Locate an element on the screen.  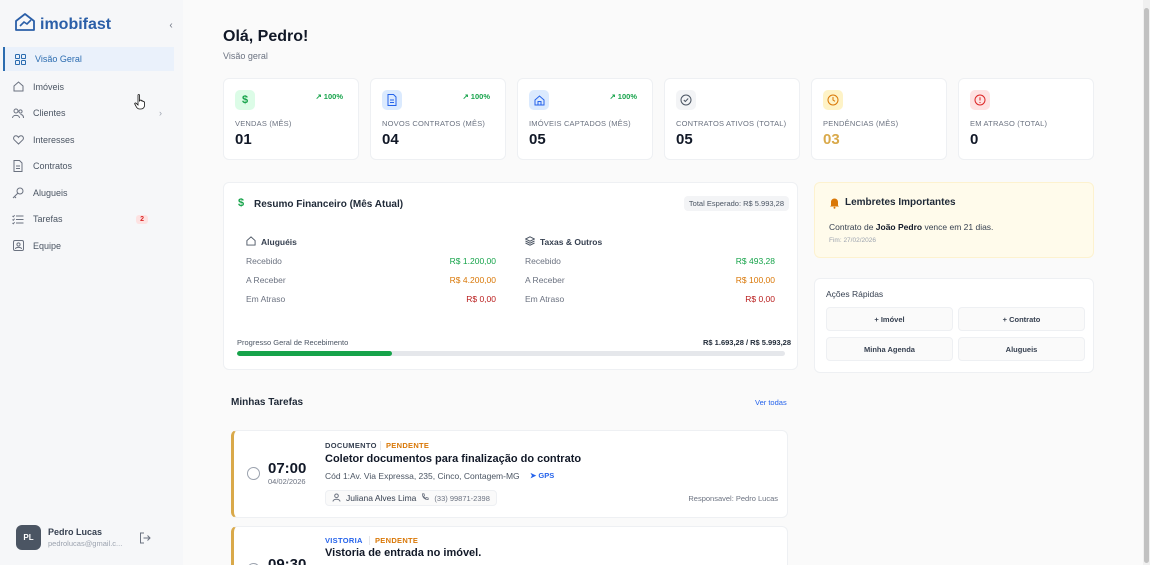
rents-title: Aluguéis is located at coordinates (279, 242).